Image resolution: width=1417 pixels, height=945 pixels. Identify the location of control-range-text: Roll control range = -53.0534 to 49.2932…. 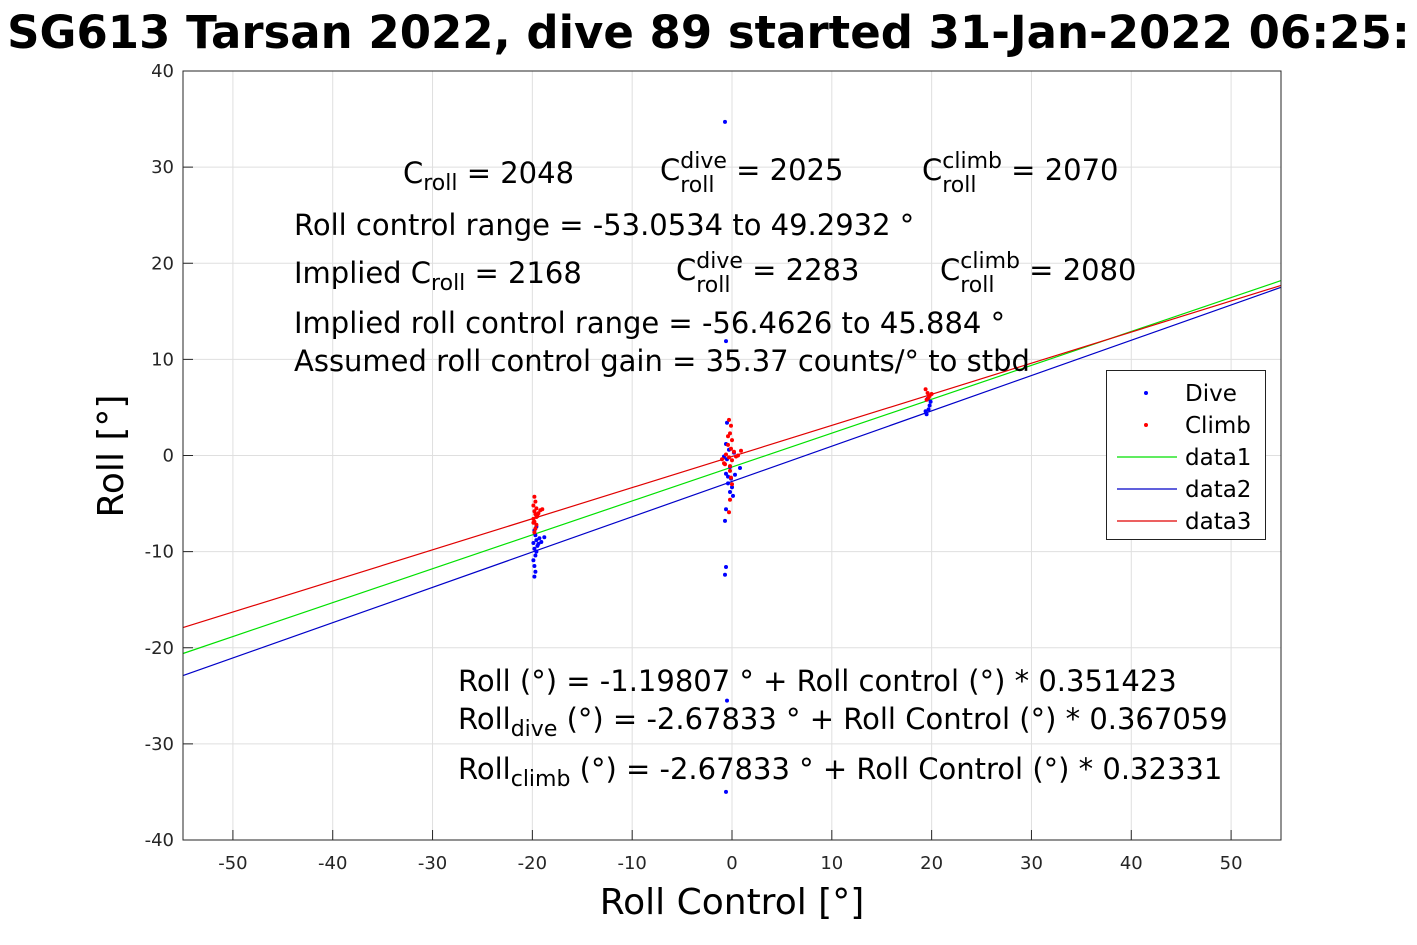
(604, 225).